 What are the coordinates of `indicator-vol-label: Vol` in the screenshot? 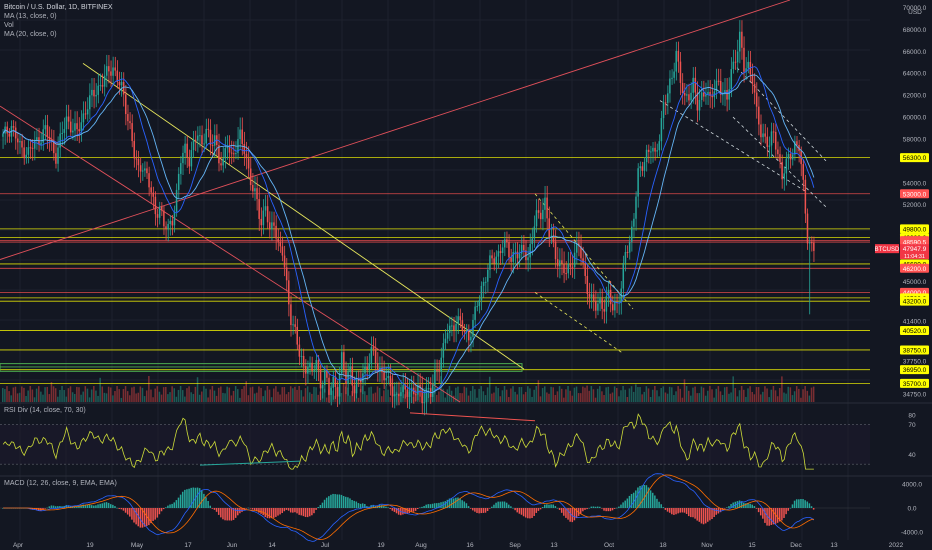 It's located at (9, 25).